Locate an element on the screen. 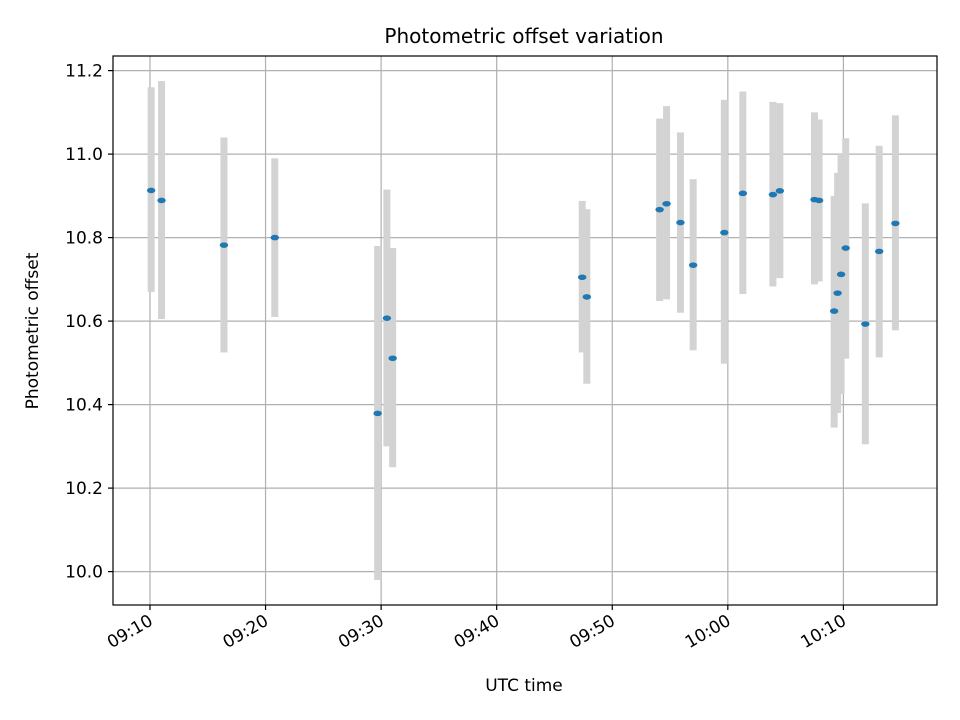 The image size is (960, 720). y-tick-label: 10.0 is located at coordinates (84, 573).